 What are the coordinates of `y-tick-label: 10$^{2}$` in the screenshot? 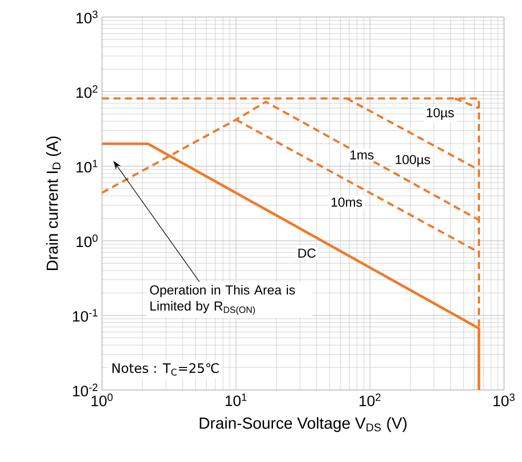 It's located at (87, 91).